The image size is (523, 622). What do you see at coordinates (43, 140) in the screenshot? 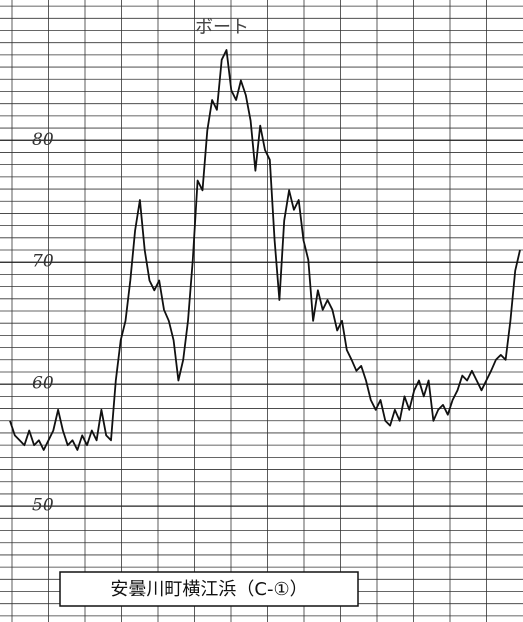
I see `y-tick-label: 80` at bounding box center [43, 140].